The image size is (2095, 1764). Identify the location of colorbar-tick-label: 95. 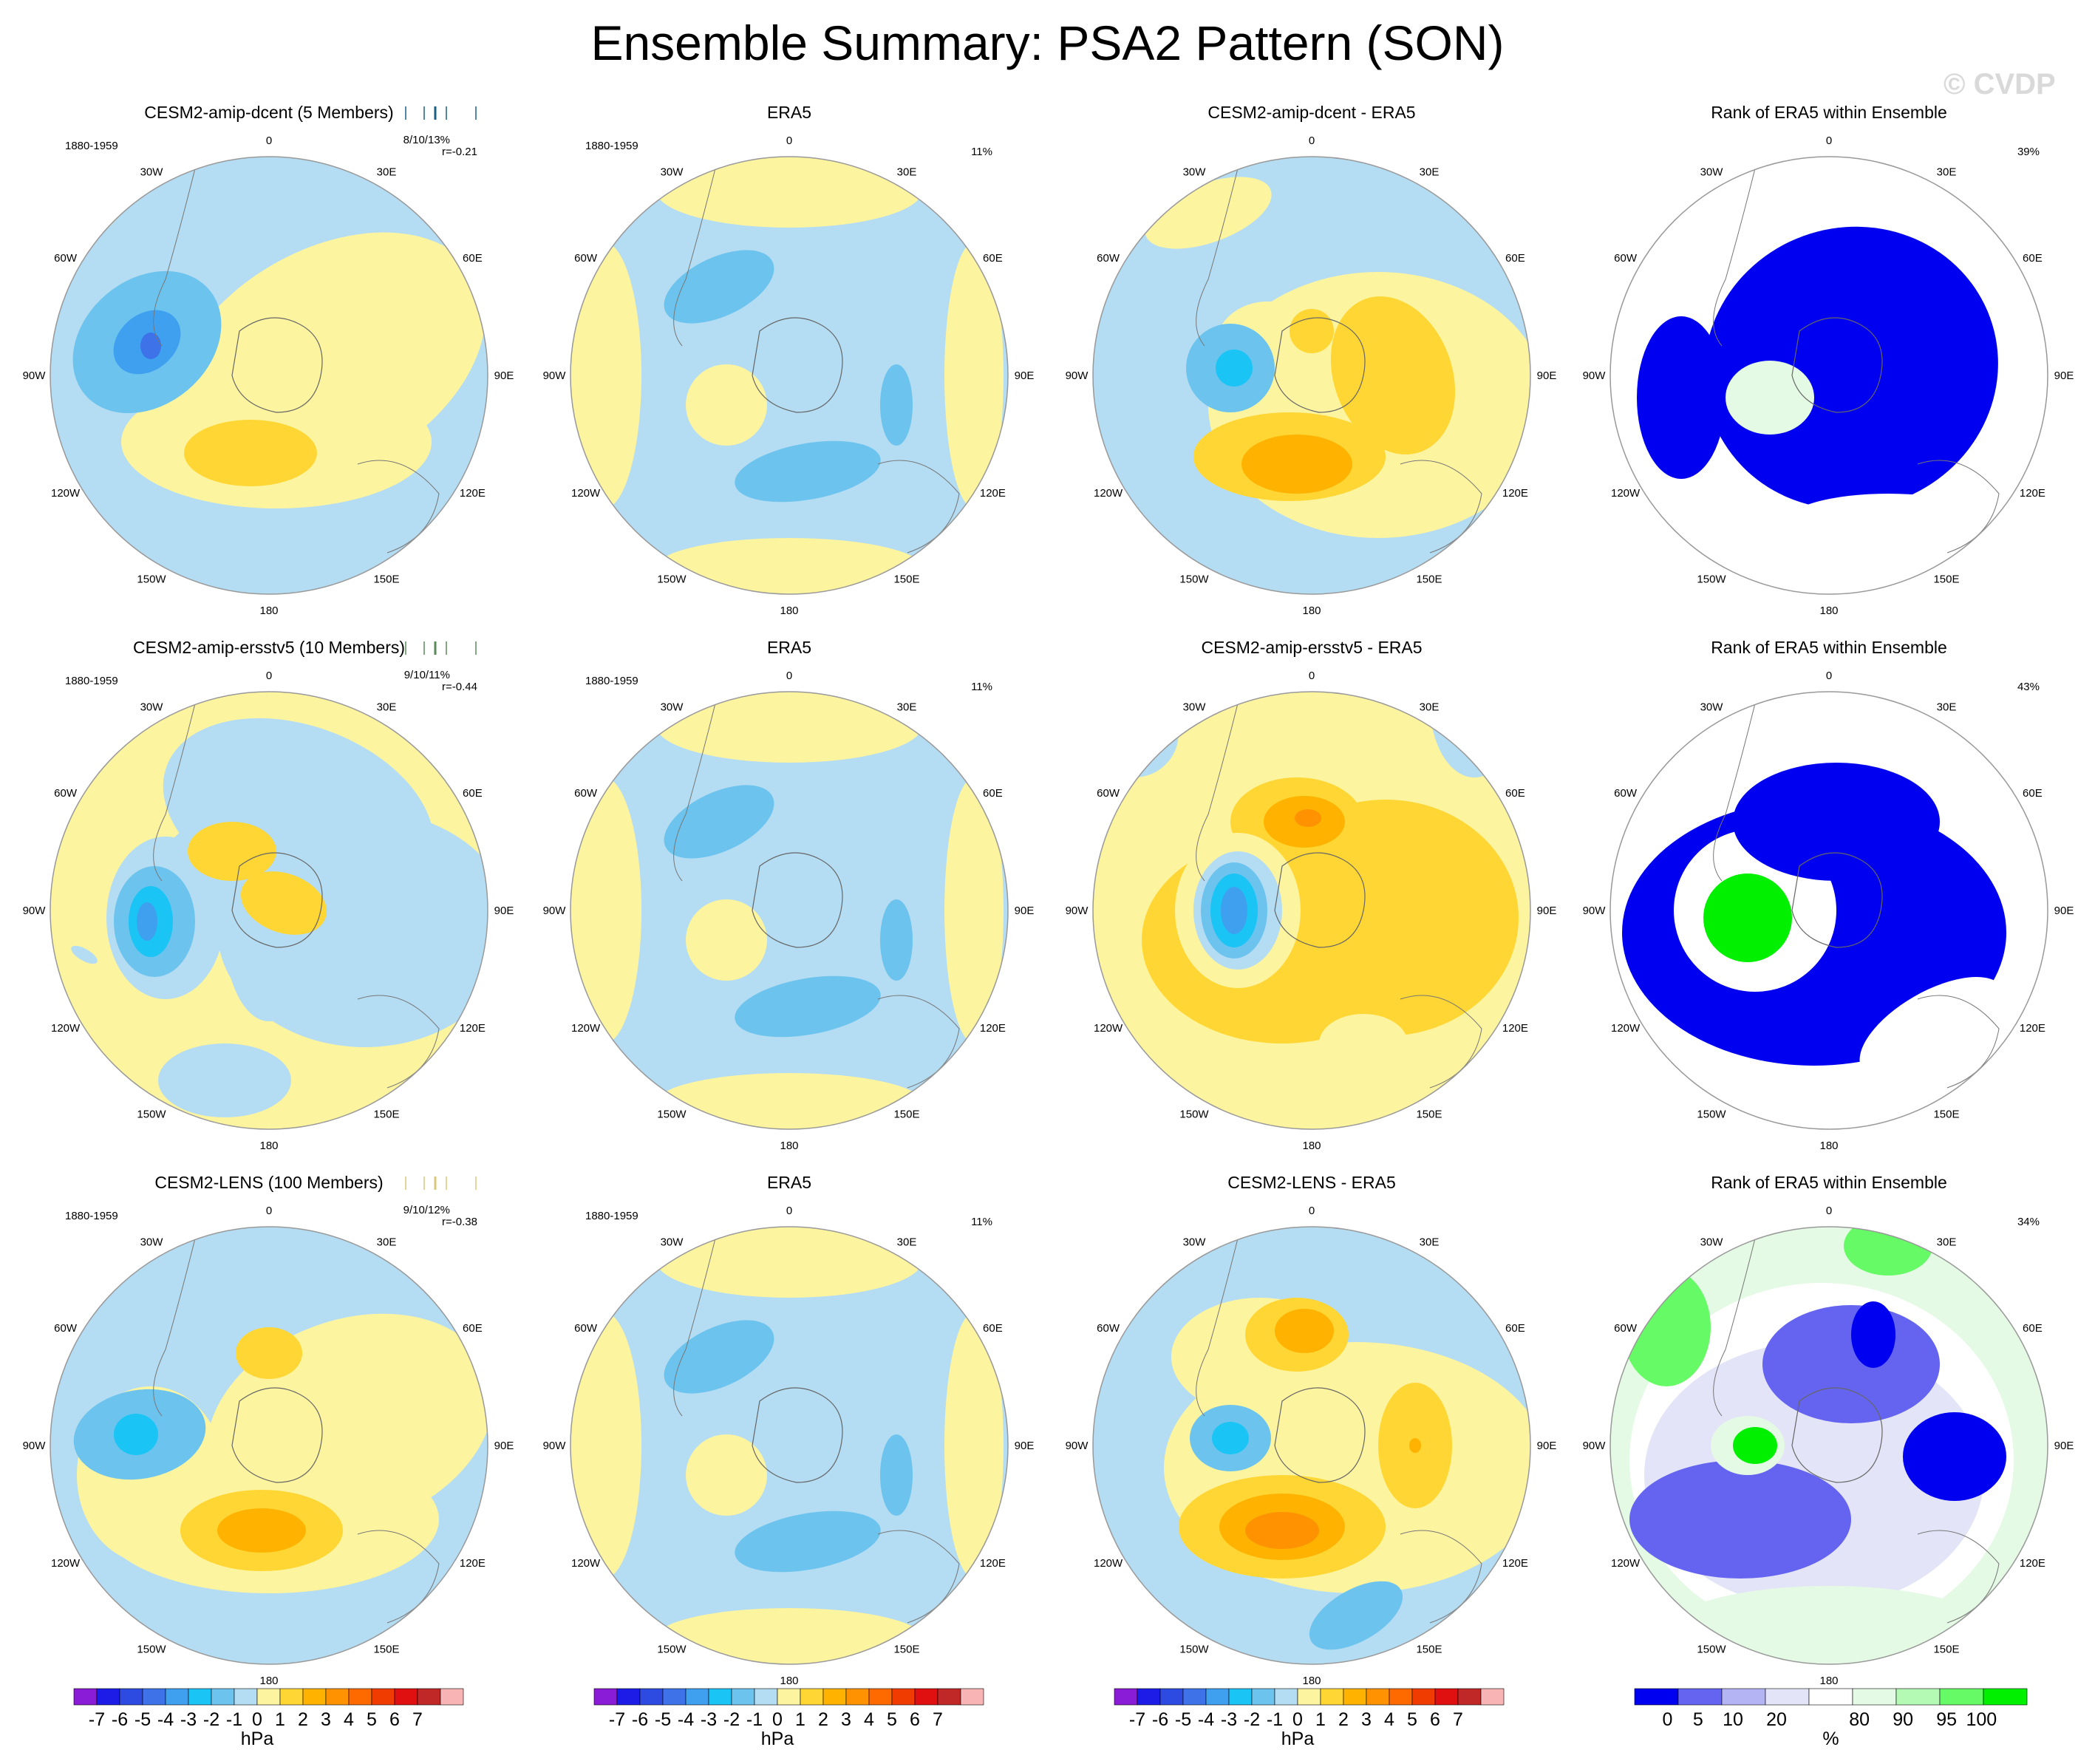
(1946, 1719).